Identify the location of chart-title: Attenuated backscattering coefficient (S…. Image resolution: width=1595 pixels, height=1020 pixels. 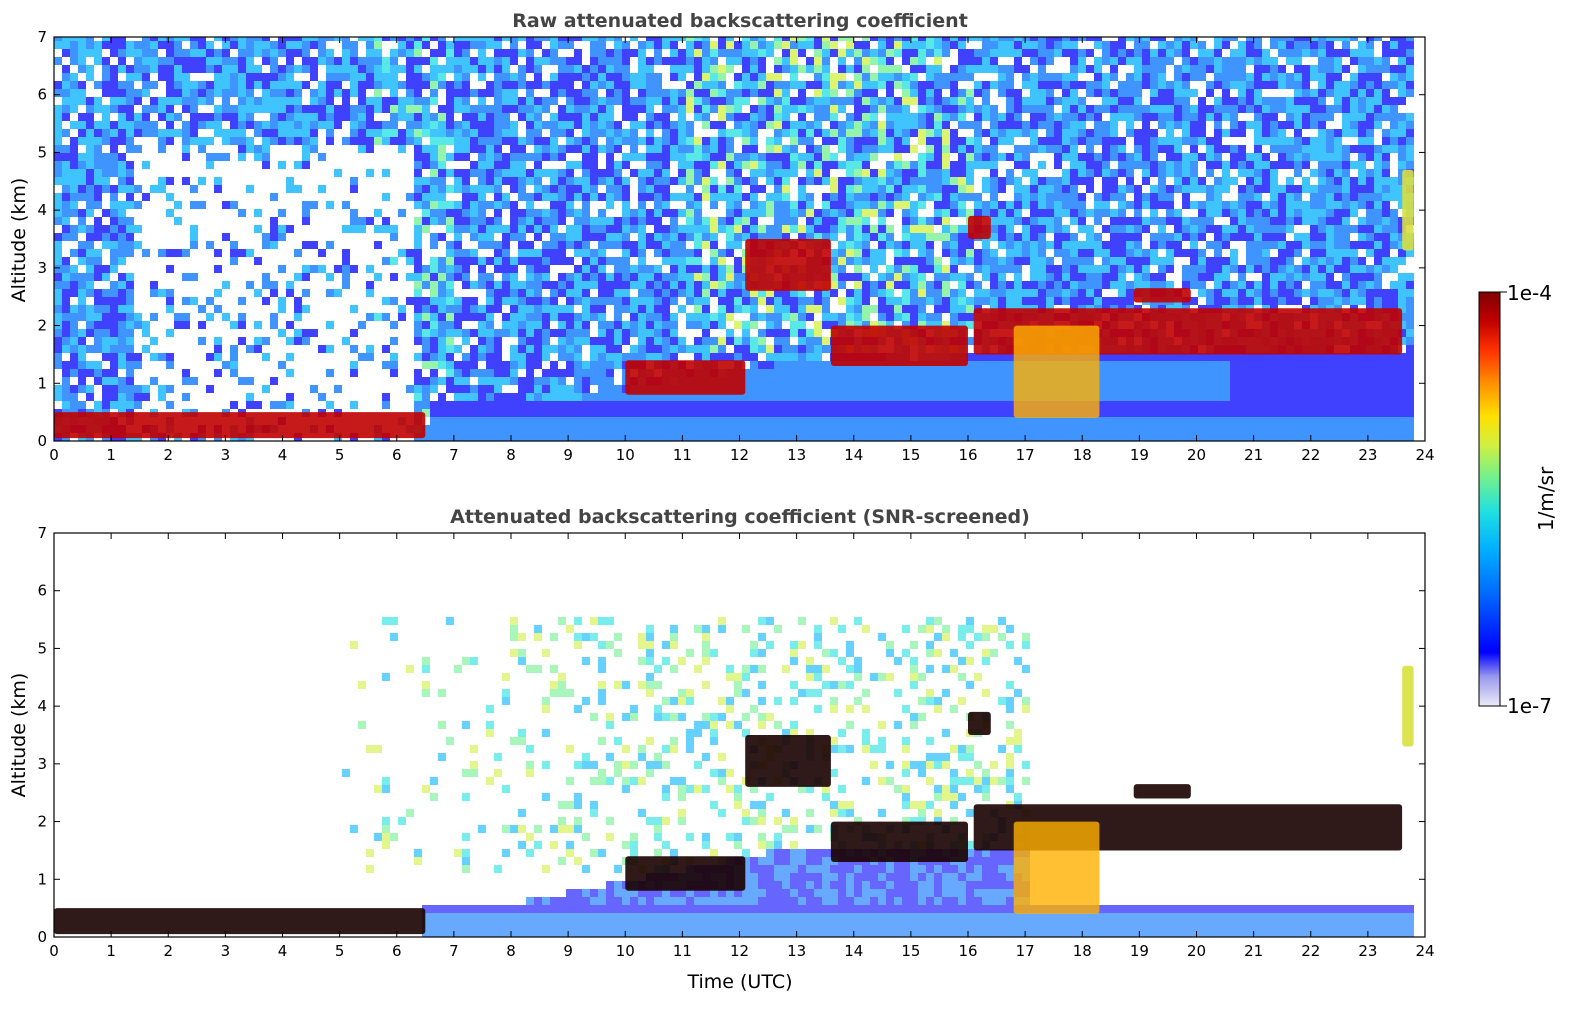
(740, 517).